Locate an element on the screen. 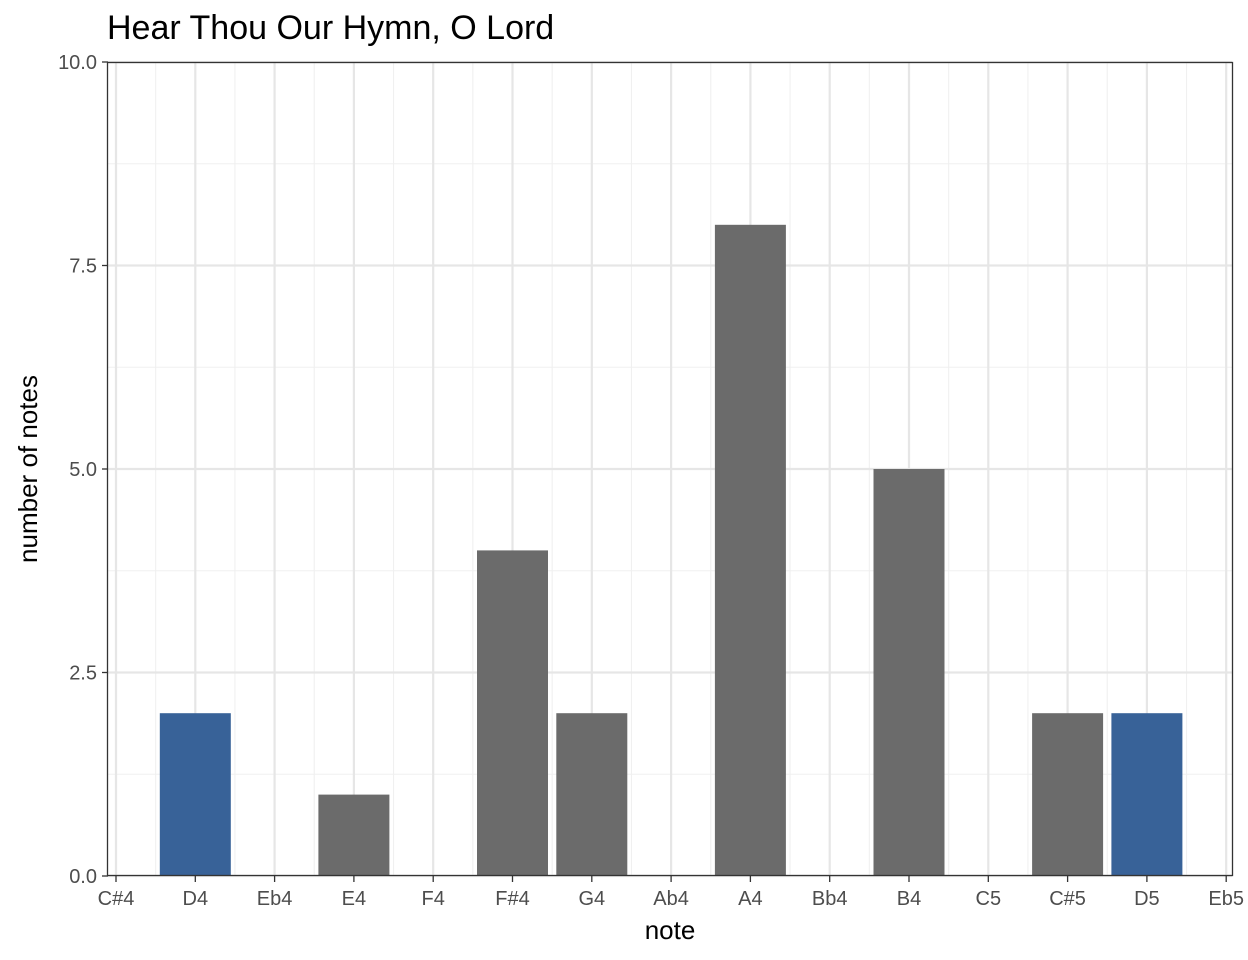 The width and height of the screenshot is (1248, 960). x-tick-label: Ab4 is located at coordinates (671, 899).